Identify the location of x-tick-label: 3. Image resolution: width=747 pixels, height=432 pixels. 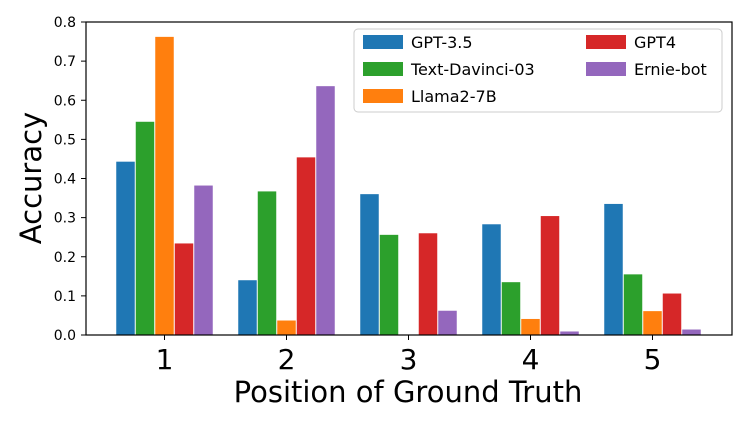
(409, 359).